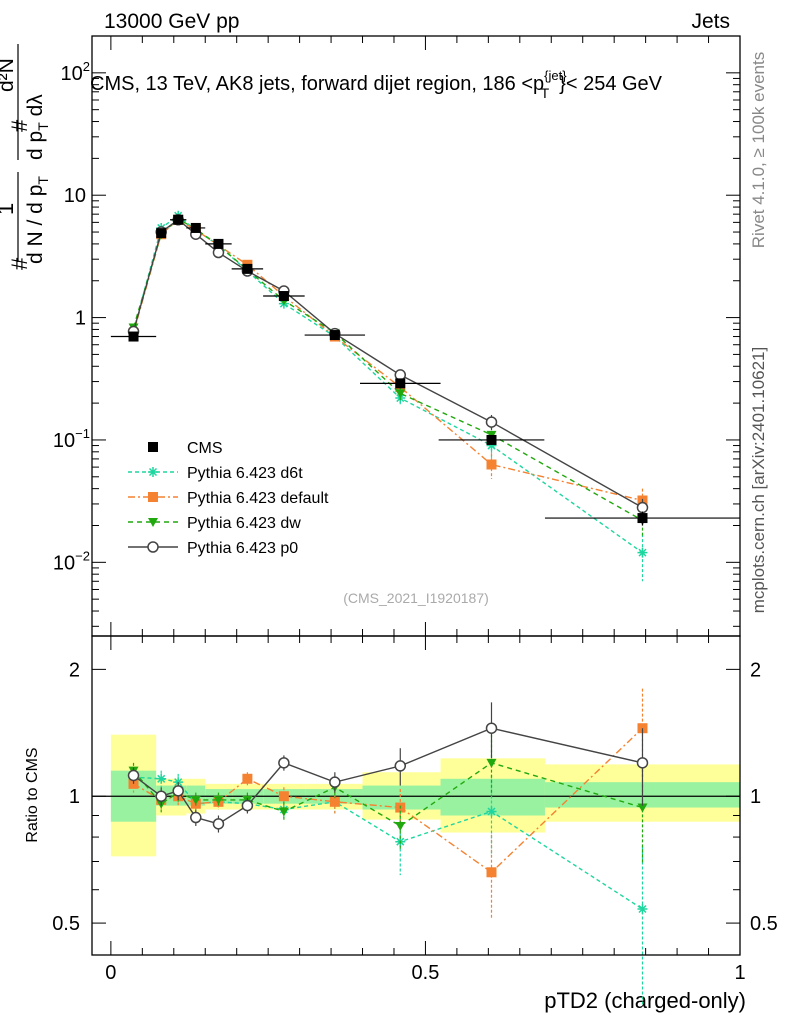 Image resolution: width=786 pixels, height=1029 pixels. What do you see at coordinates (755, 670) in the screenshot?
I see `ratio-ytick-label-r-2: 2` at bounding box center [755, 670].